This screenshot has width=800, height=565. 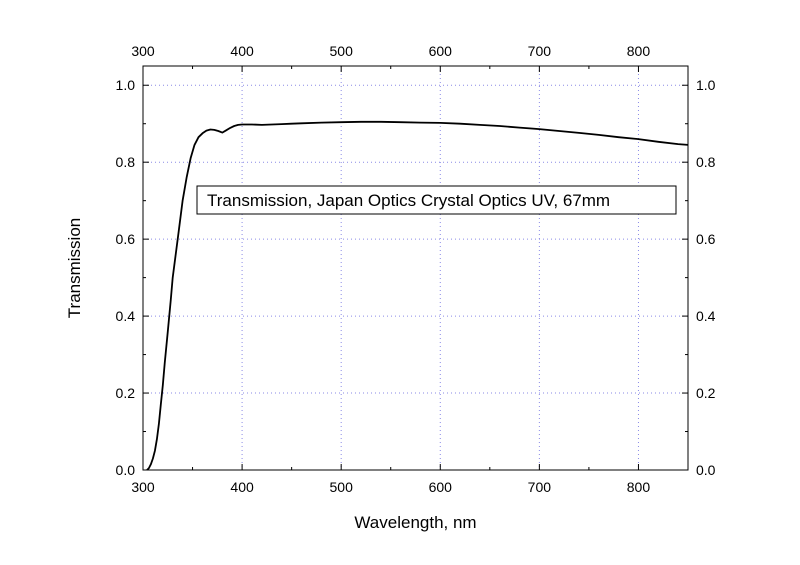 What do you see at coordinates (540, 487) in the screenshot?
I see `x-tick-label-bottom: 700` at bounding box center [540, 487].